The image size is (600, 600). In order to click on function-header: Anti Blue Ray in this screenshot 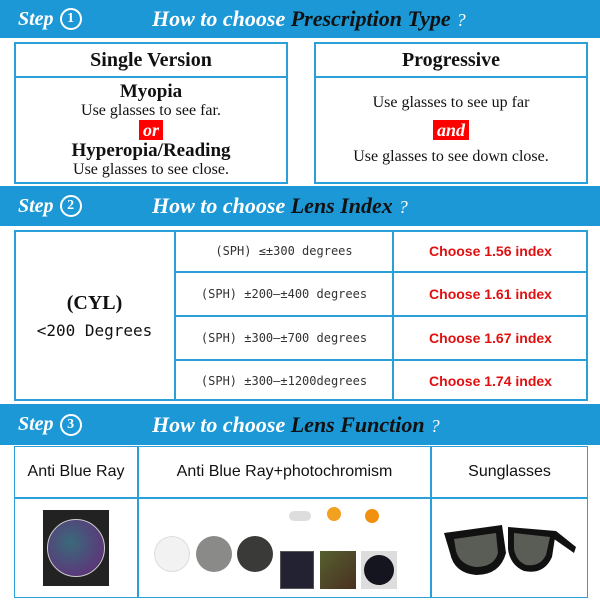, I will do `click(76, 472)`.